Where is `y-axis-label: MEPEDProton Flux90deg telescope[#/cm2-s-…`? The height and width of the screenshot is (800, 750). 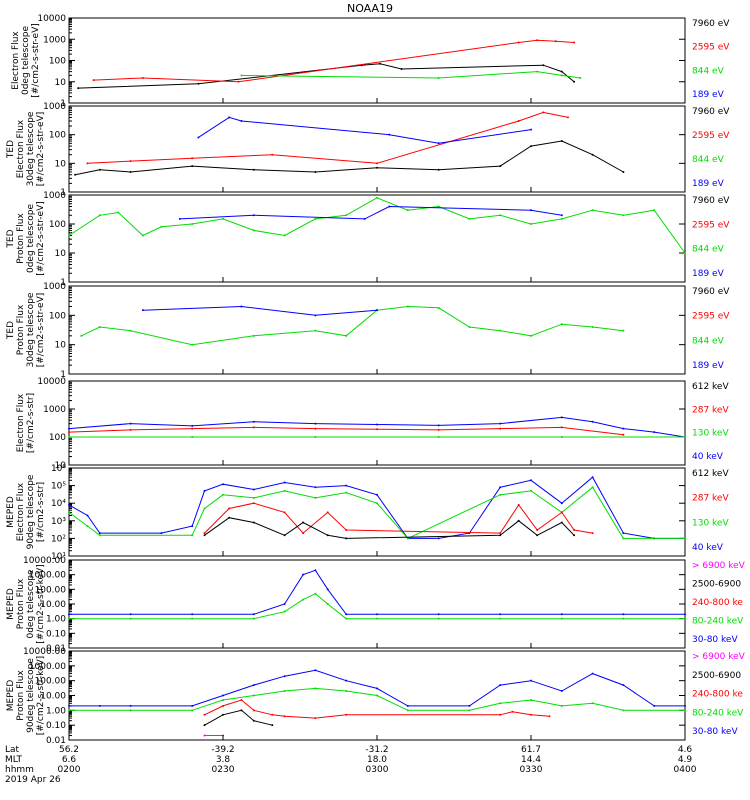
y-axis-label: MEPEDProton Flux90deg telescope[#/cm2-s-… is located at coordinates (26, 695).